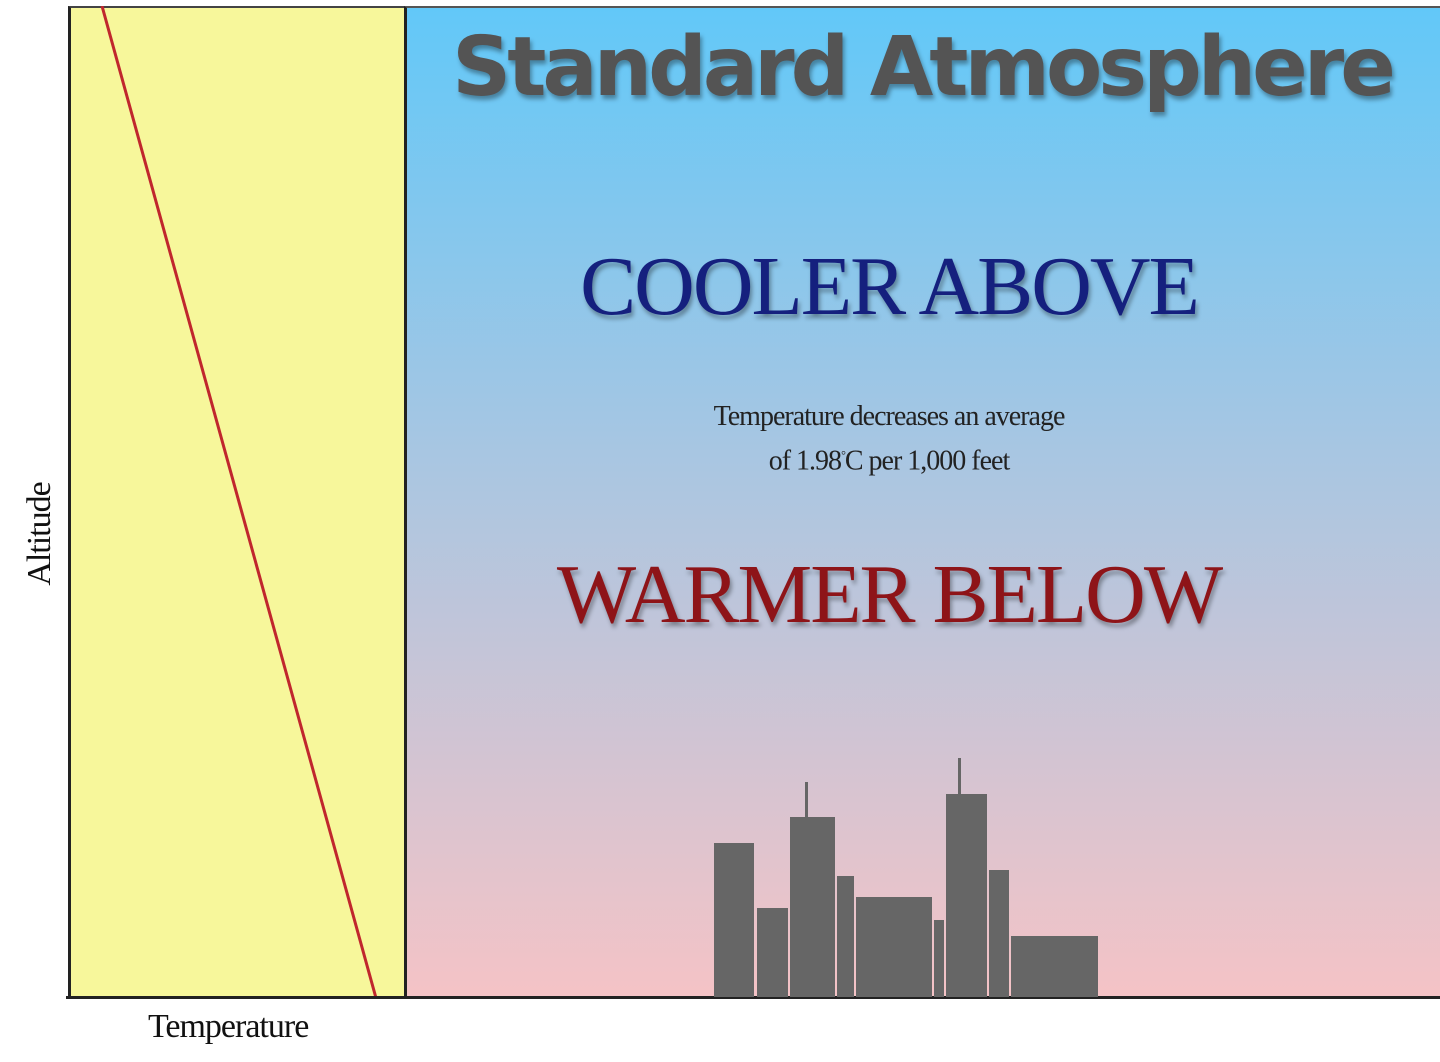 The image size is (1440, 1062). I want to click on lapse-rate-note-line2: of 1.98°C per 1,000 feet, so click(889, 458).